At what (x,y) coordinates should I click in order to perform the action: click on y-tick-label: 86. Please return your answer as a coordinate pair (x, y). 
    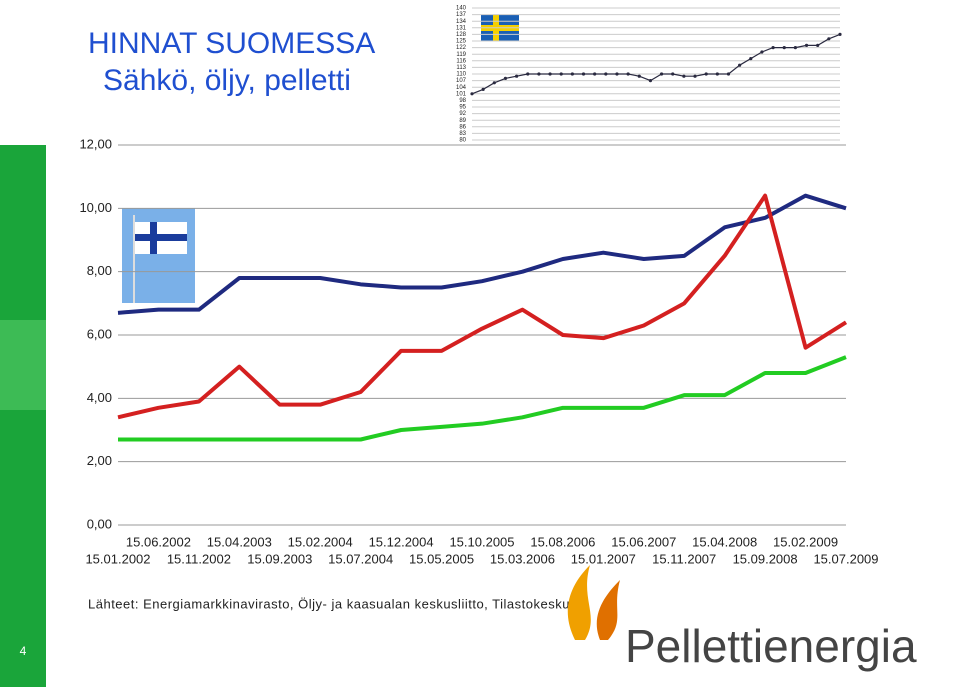
    Looking at the image, I should click on (462, 127).